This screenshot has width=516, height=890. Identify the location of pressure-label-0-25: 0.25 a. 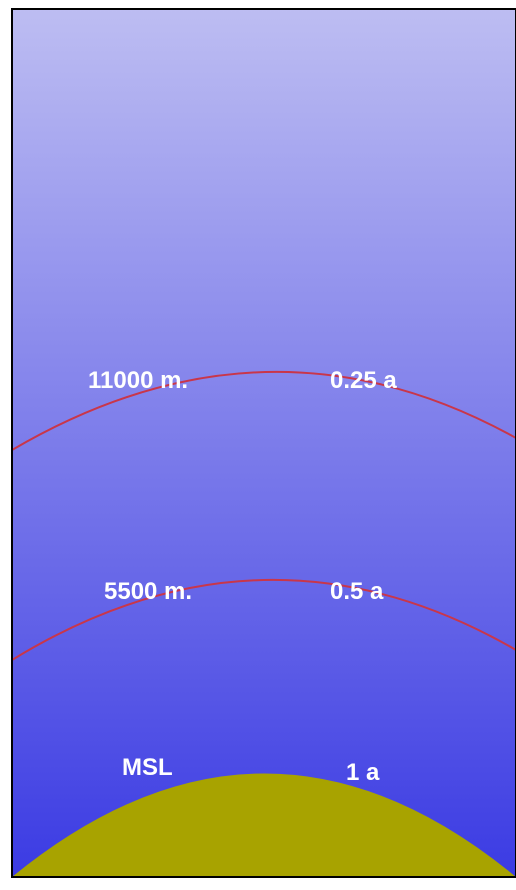
(363, 380).